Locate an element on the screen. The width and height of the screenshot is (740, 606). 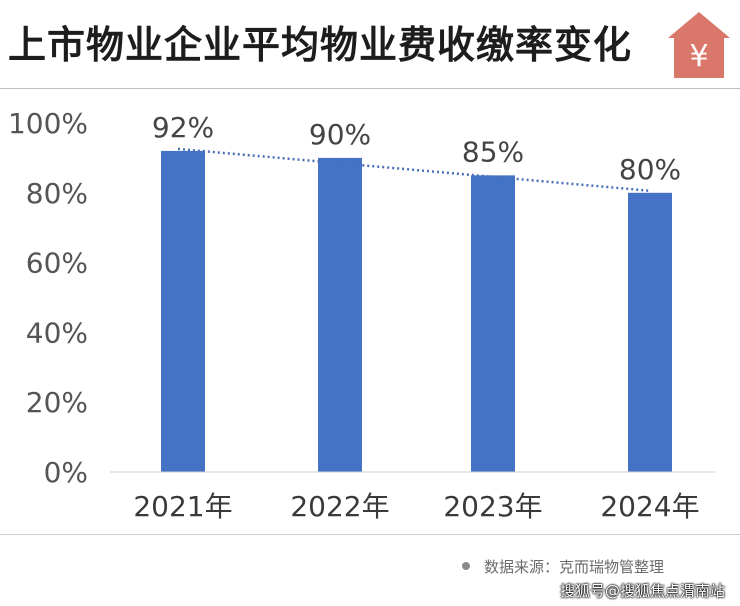
house-yuan-icon: ¥ is located at coordinates (699, 45).